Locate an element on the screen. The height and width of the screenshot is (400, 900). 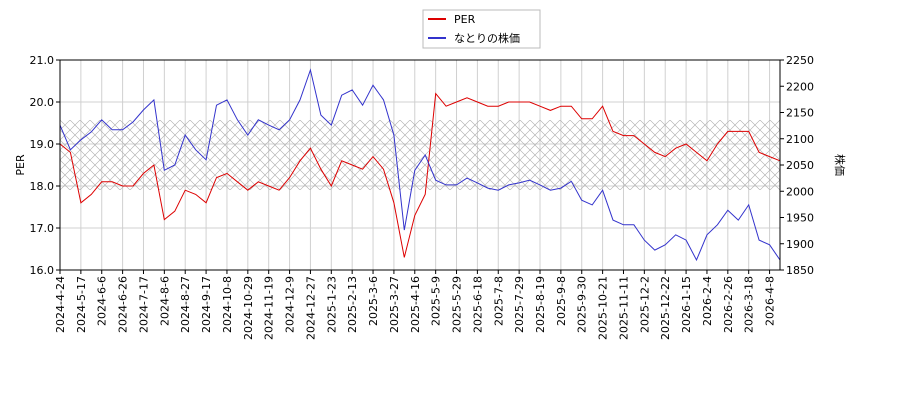
x-tick-label: 2025-5-29 is located at coordinates (457, 304).